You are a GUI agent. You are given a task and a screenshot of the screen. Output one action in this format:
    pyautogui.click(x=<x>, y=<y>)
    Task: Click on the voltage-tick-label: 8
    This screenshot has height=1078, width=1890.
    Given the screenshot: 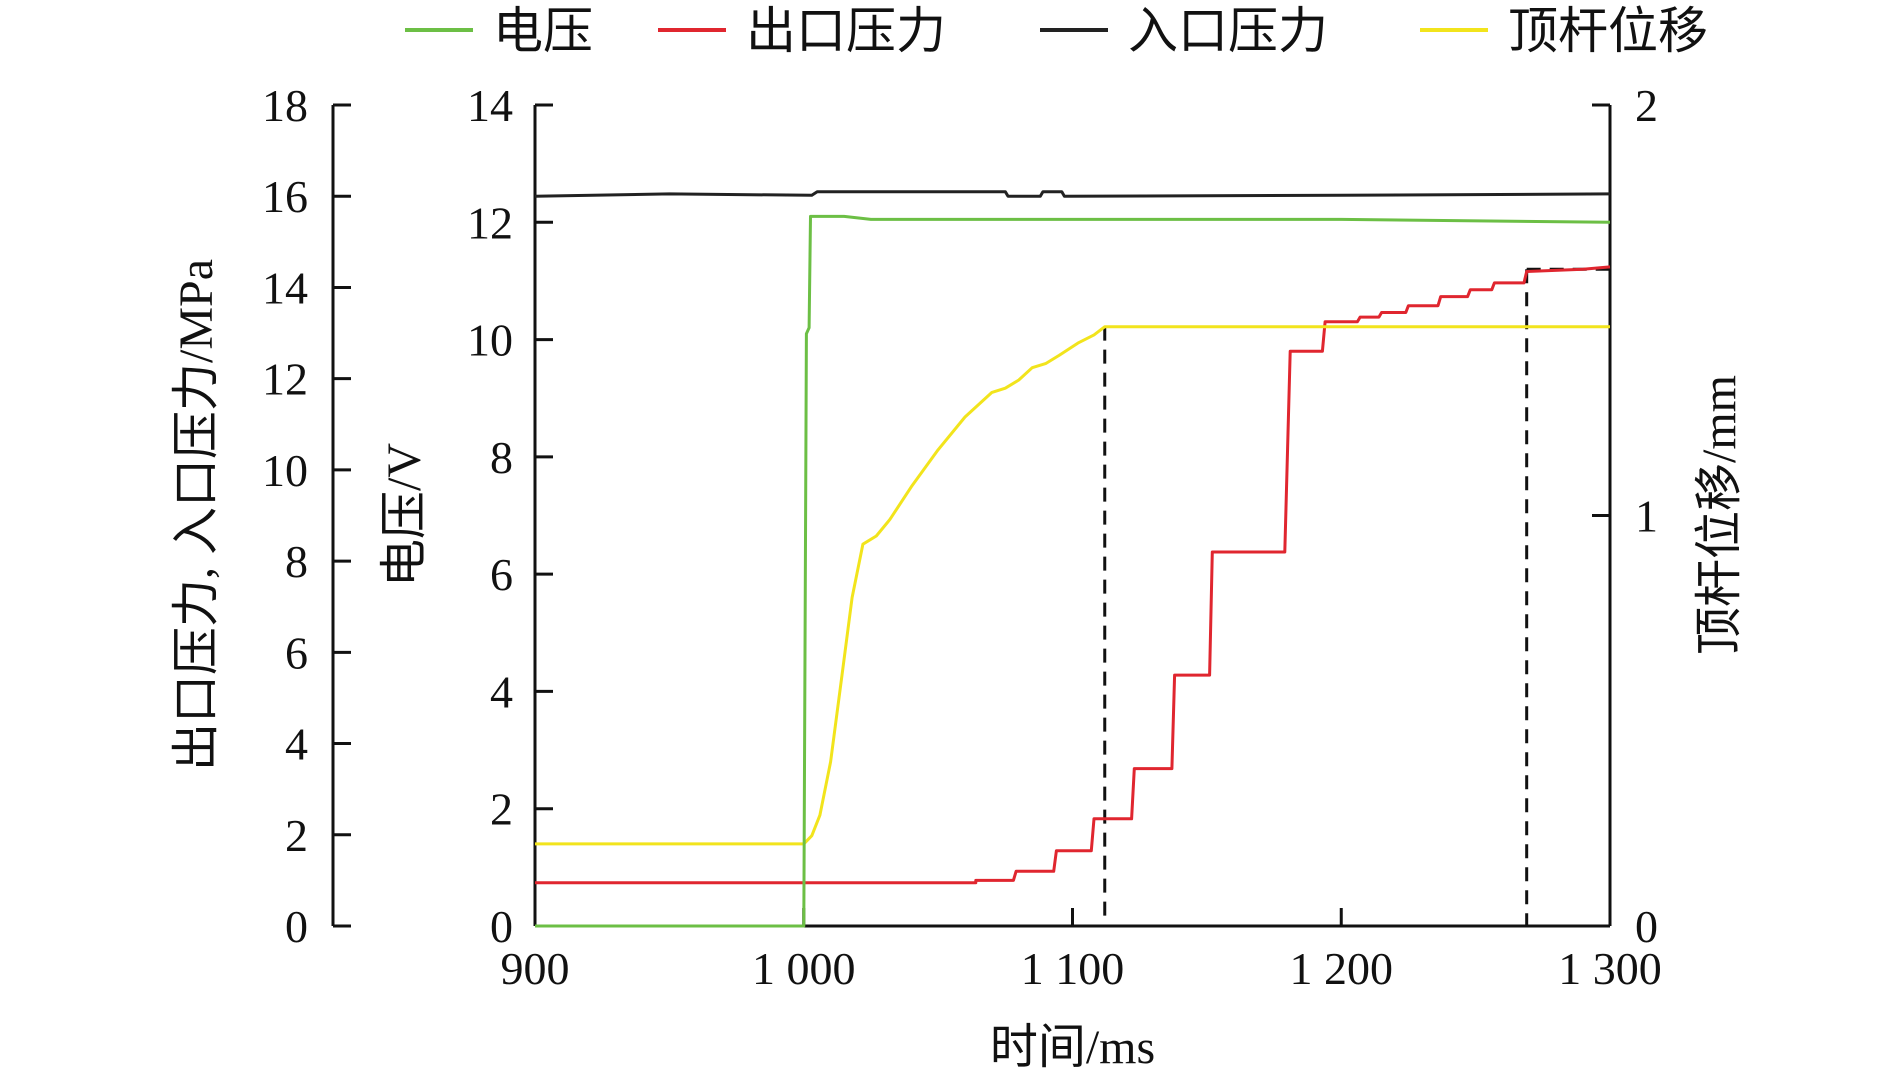 What is the action you would take?
    pyautogui.click(x=501, y=457)
    